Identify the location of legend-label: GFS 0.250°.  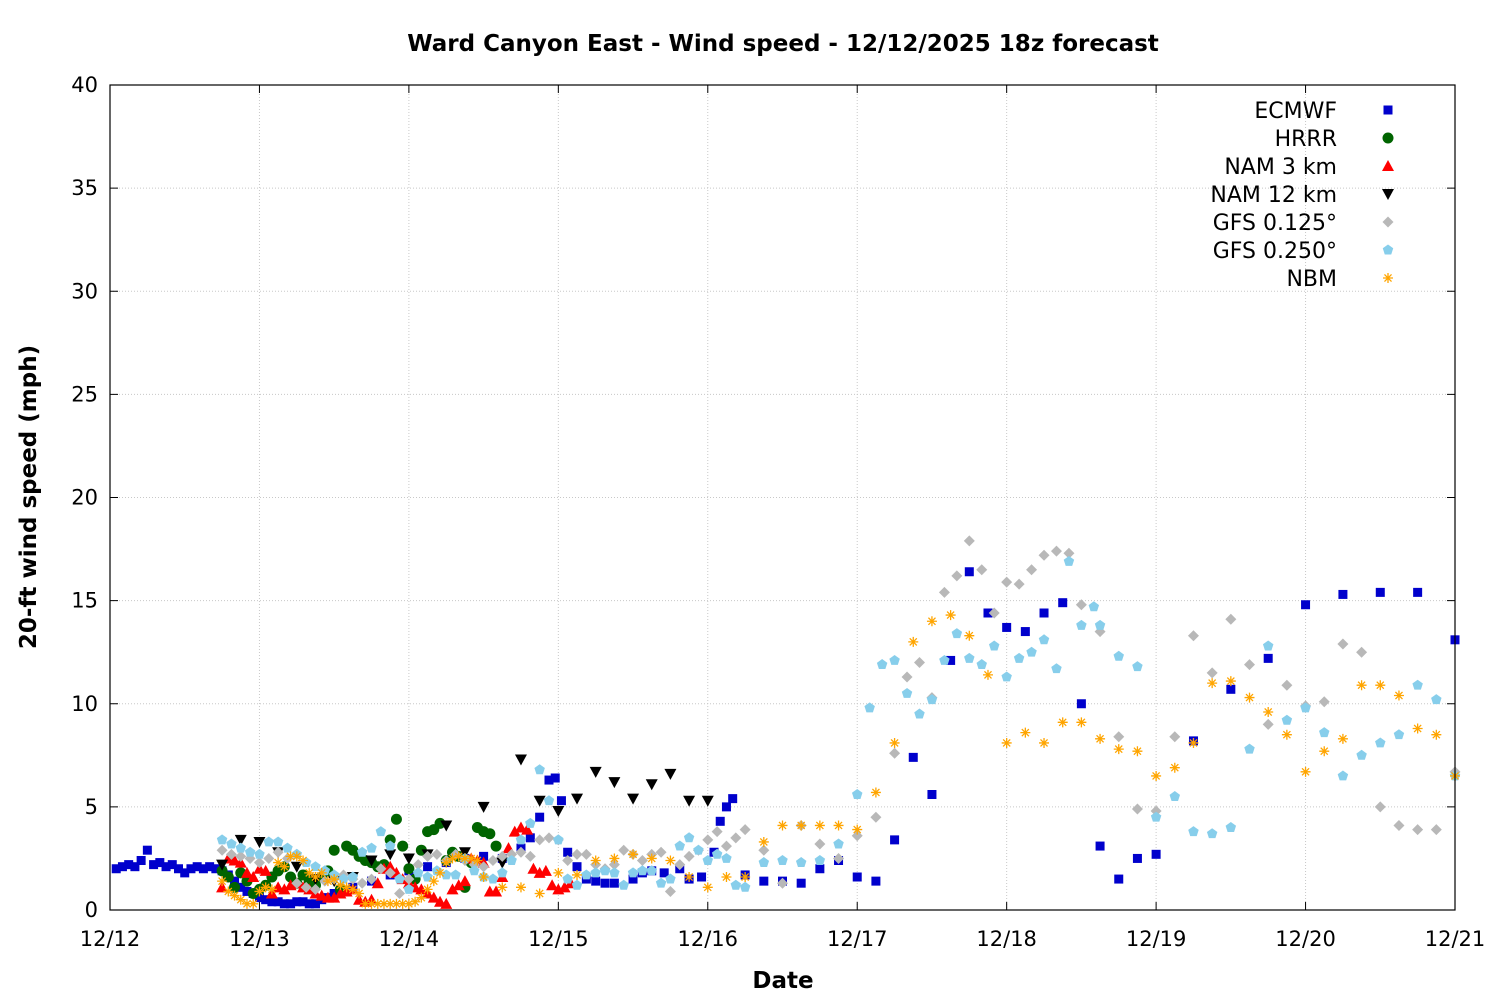
(1275, 251).